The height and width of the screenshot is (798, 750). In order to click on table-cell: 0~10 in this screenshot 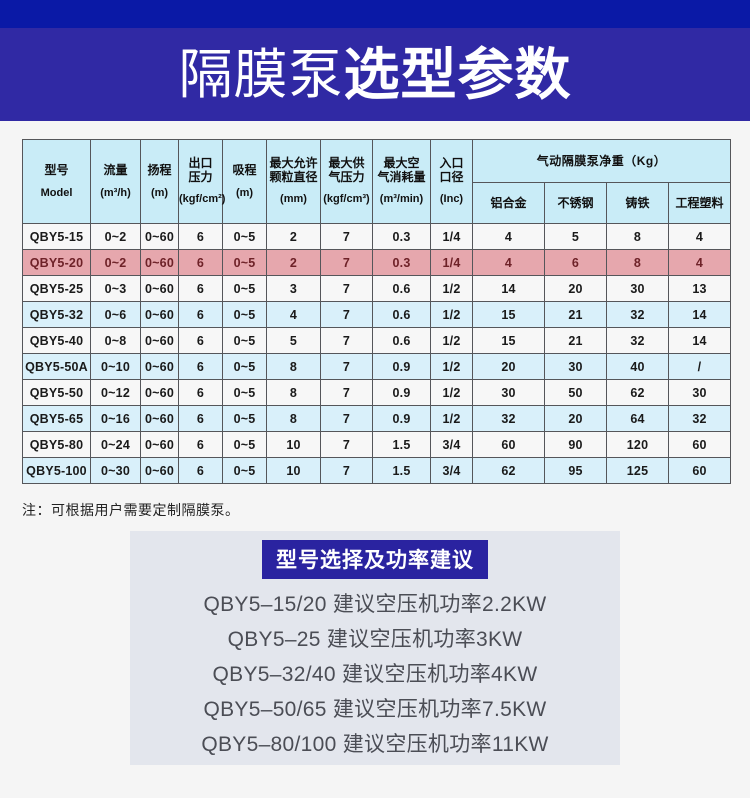, I will do `click(115, 366)`.